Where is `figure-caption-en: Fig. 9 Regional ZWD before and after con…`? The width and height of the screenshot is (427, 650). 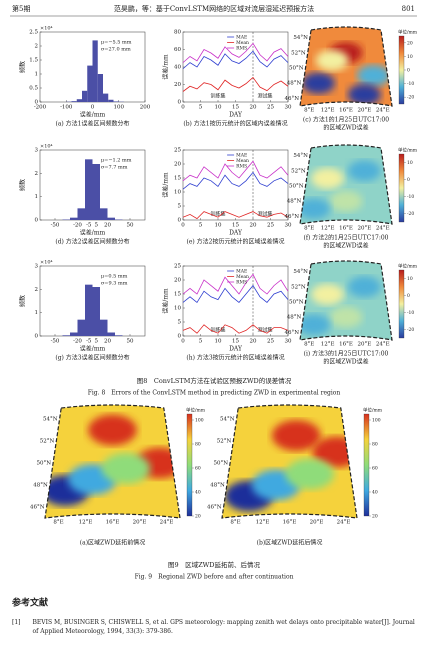 figure-caption-en: Fig. 9 Regional ZWD before and after con… is located at coordinates (214, 577).